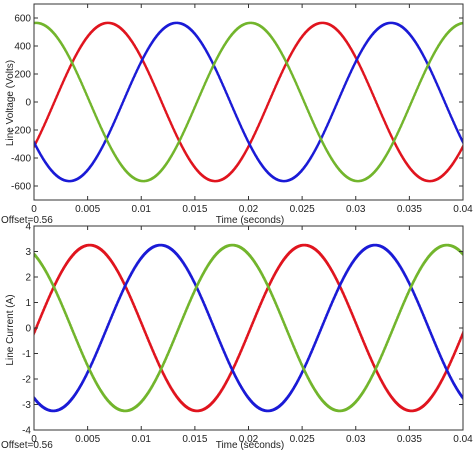 The width and height of the screenshot is (474, 452). What do you see at coordinates (409, 209) in the screenshot?
I see `voltage-xtick-label: 0.035` at bounding box center [409, 209].